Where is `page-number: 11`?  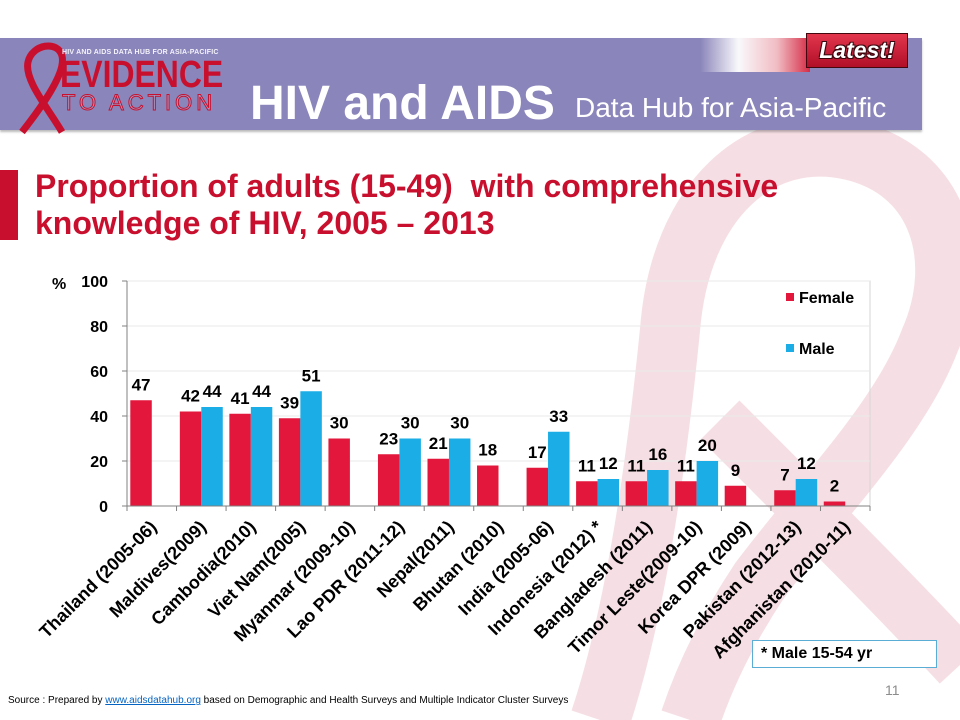 page-number: 11 is located at coordinates (892, 690).